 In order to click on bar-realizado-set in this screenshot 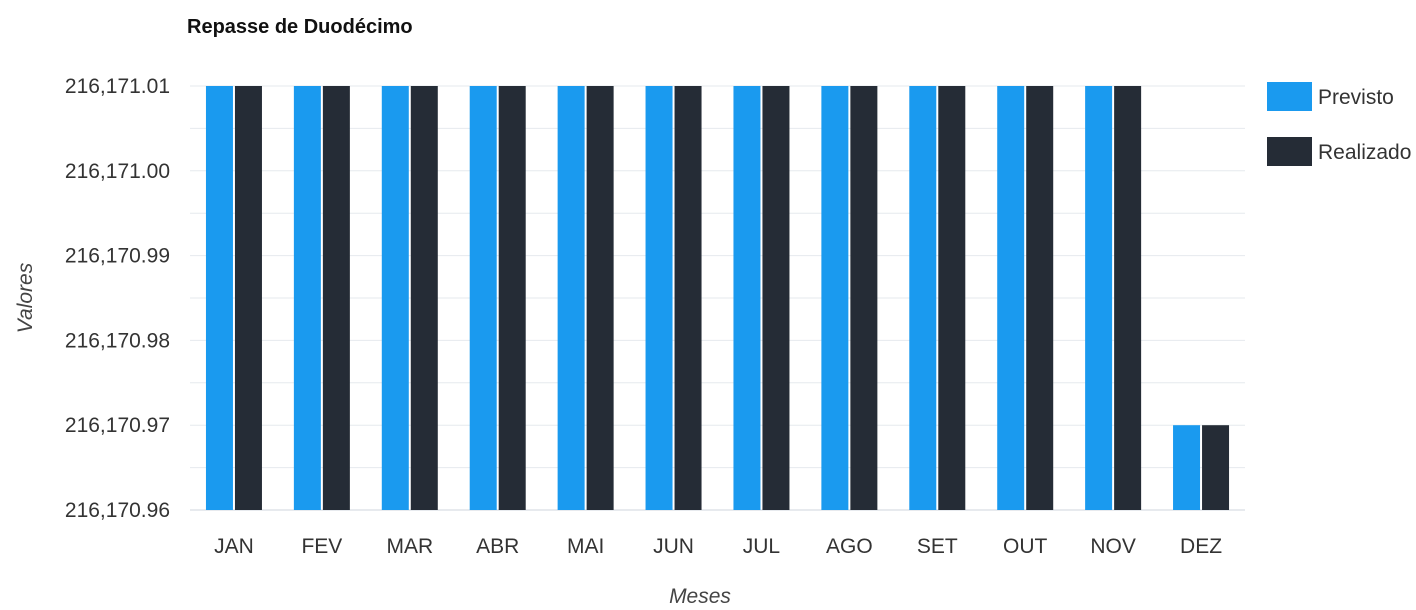, I will do `click(952, 298)`.